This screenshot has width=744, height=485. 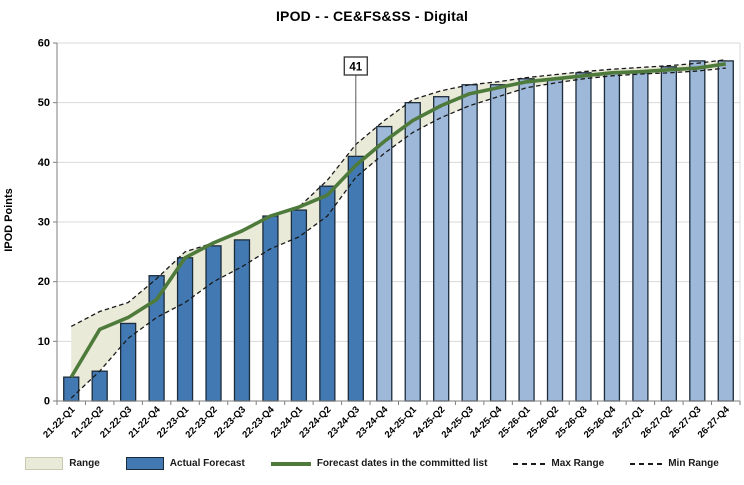 What do you see at coordinates (412, 252) in the screenshot?
I see `bar-24-25-Q1` at bounding box center [412, 252].